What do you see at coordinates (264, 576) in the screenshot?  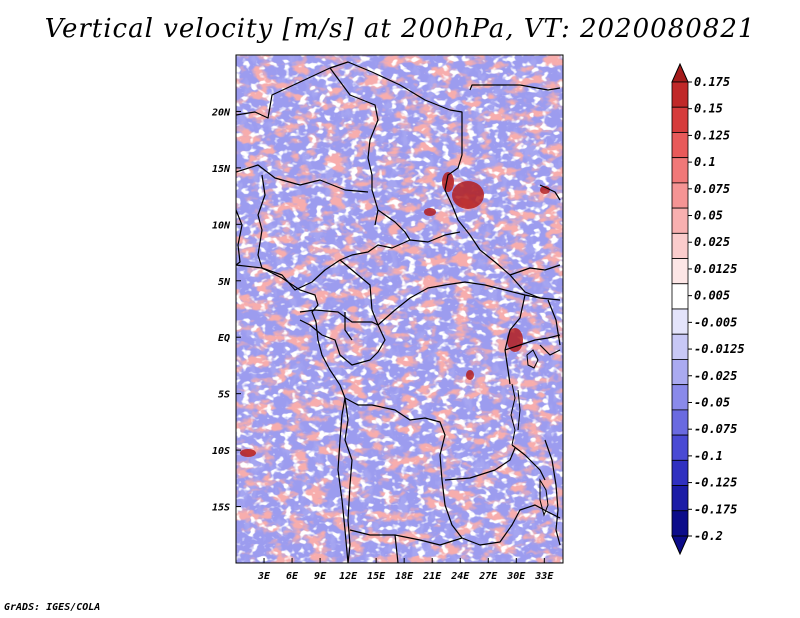 I see `lon-label: 3E` at bounding box center [264, 576].